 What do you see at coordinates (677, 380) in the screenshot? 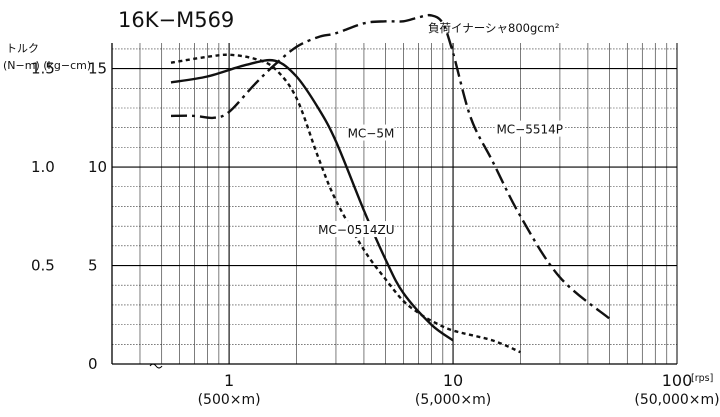
I see `x-tick-label: 100` at bounding box center [677, 380].